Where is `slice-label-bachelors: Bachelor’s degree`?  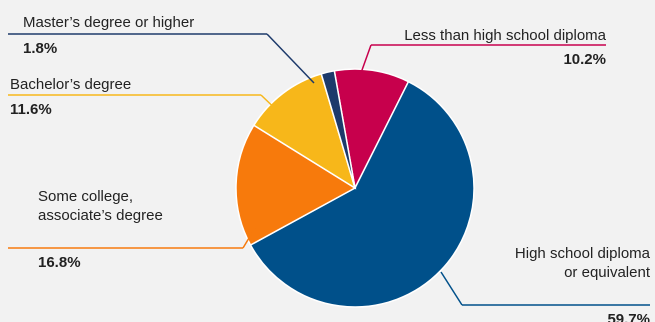
slice-label-bachelors: Bachelor’s degree is located at coordinates (70, 84).